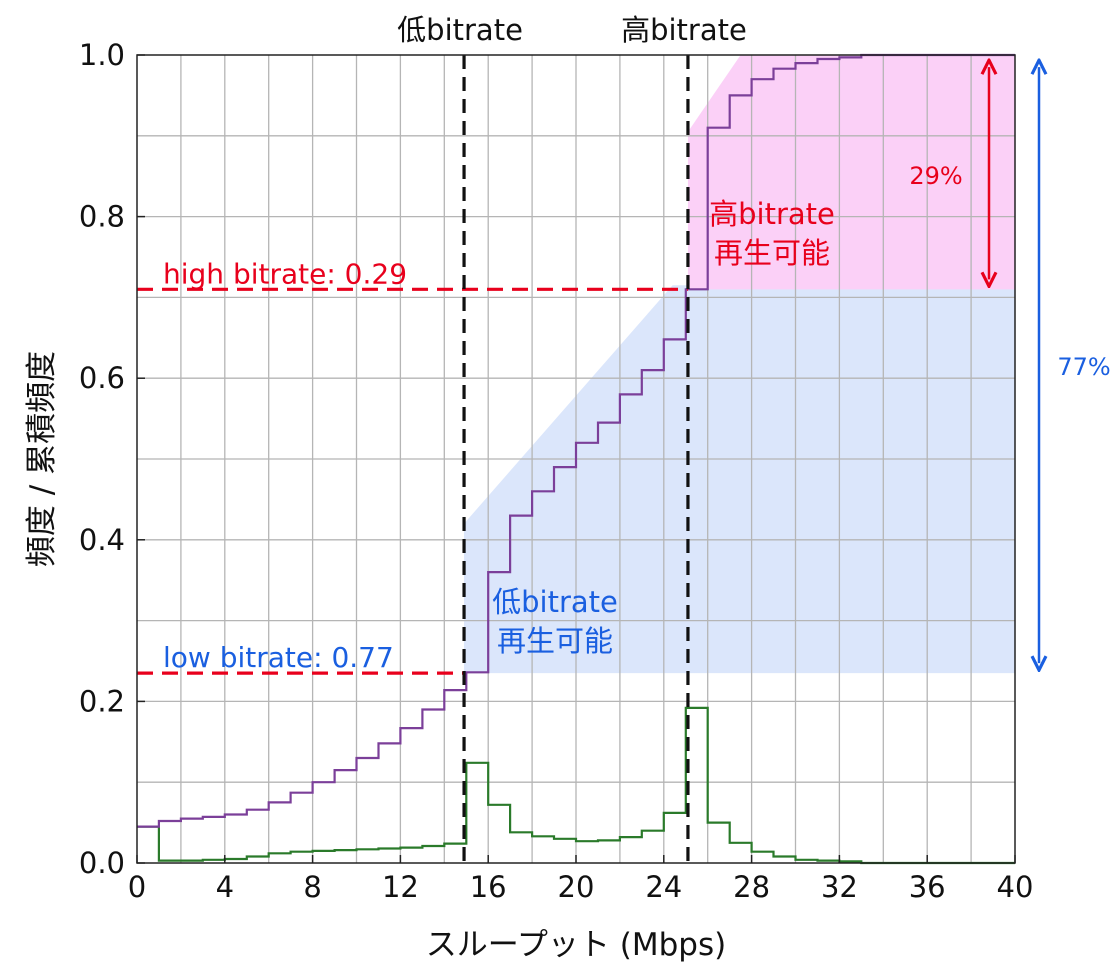 The height and width of the screenshot is (968, 1117). I want to click on low-region-label-line2: 再生可能, so click(555, 641).